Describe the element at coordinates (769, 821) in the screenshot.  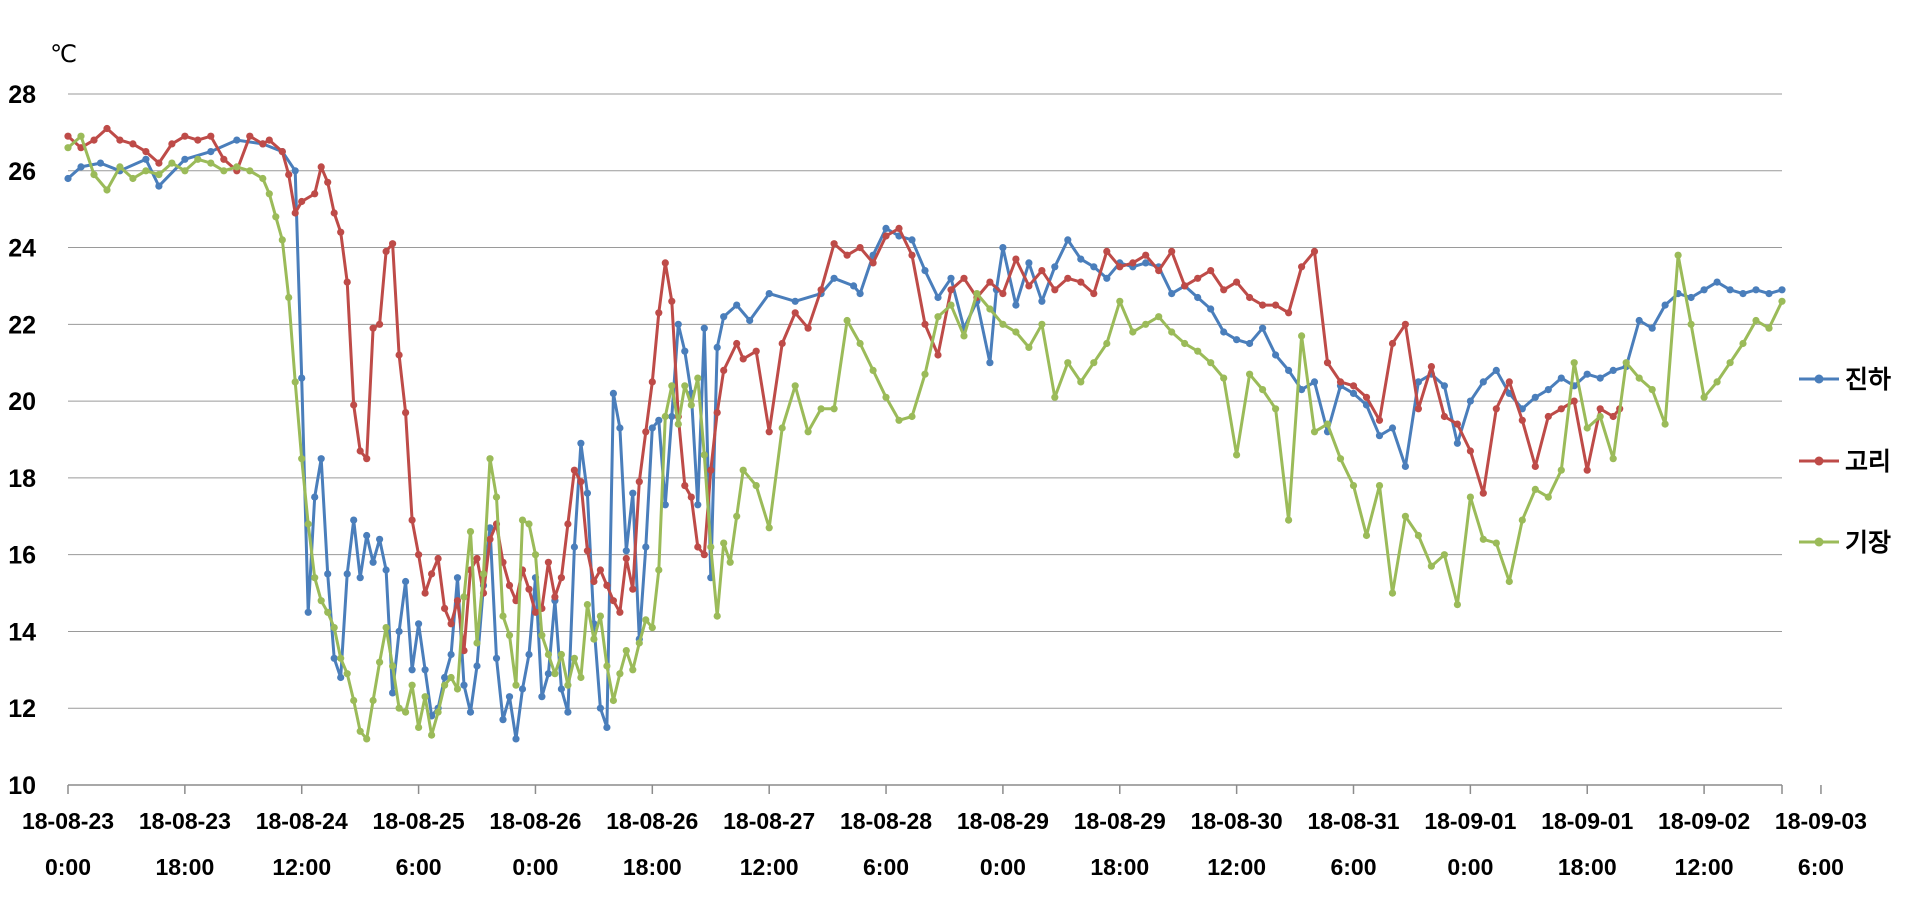
I see `x-tick-label-date: 18-08-27` at that location.